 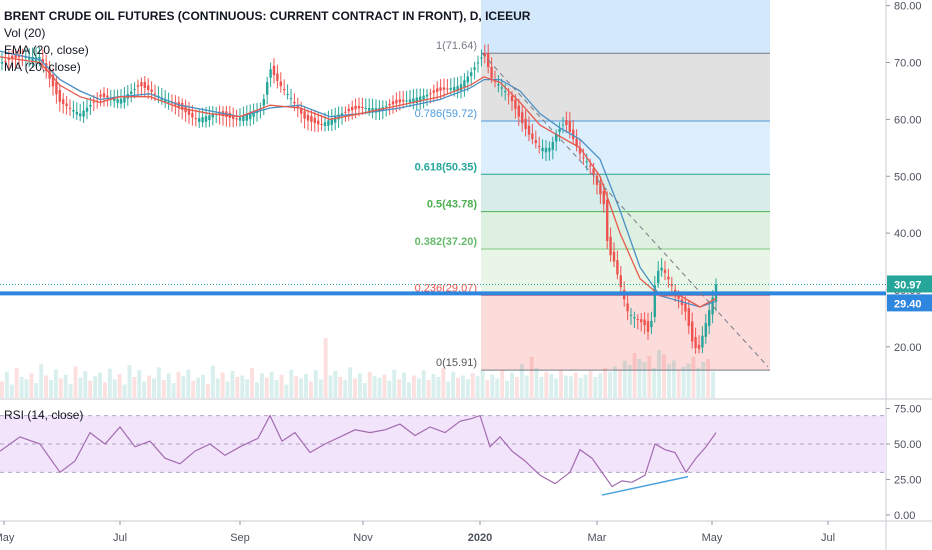 I want to click on legend-ema: EMA (20, close), so click(x=46, y=50).